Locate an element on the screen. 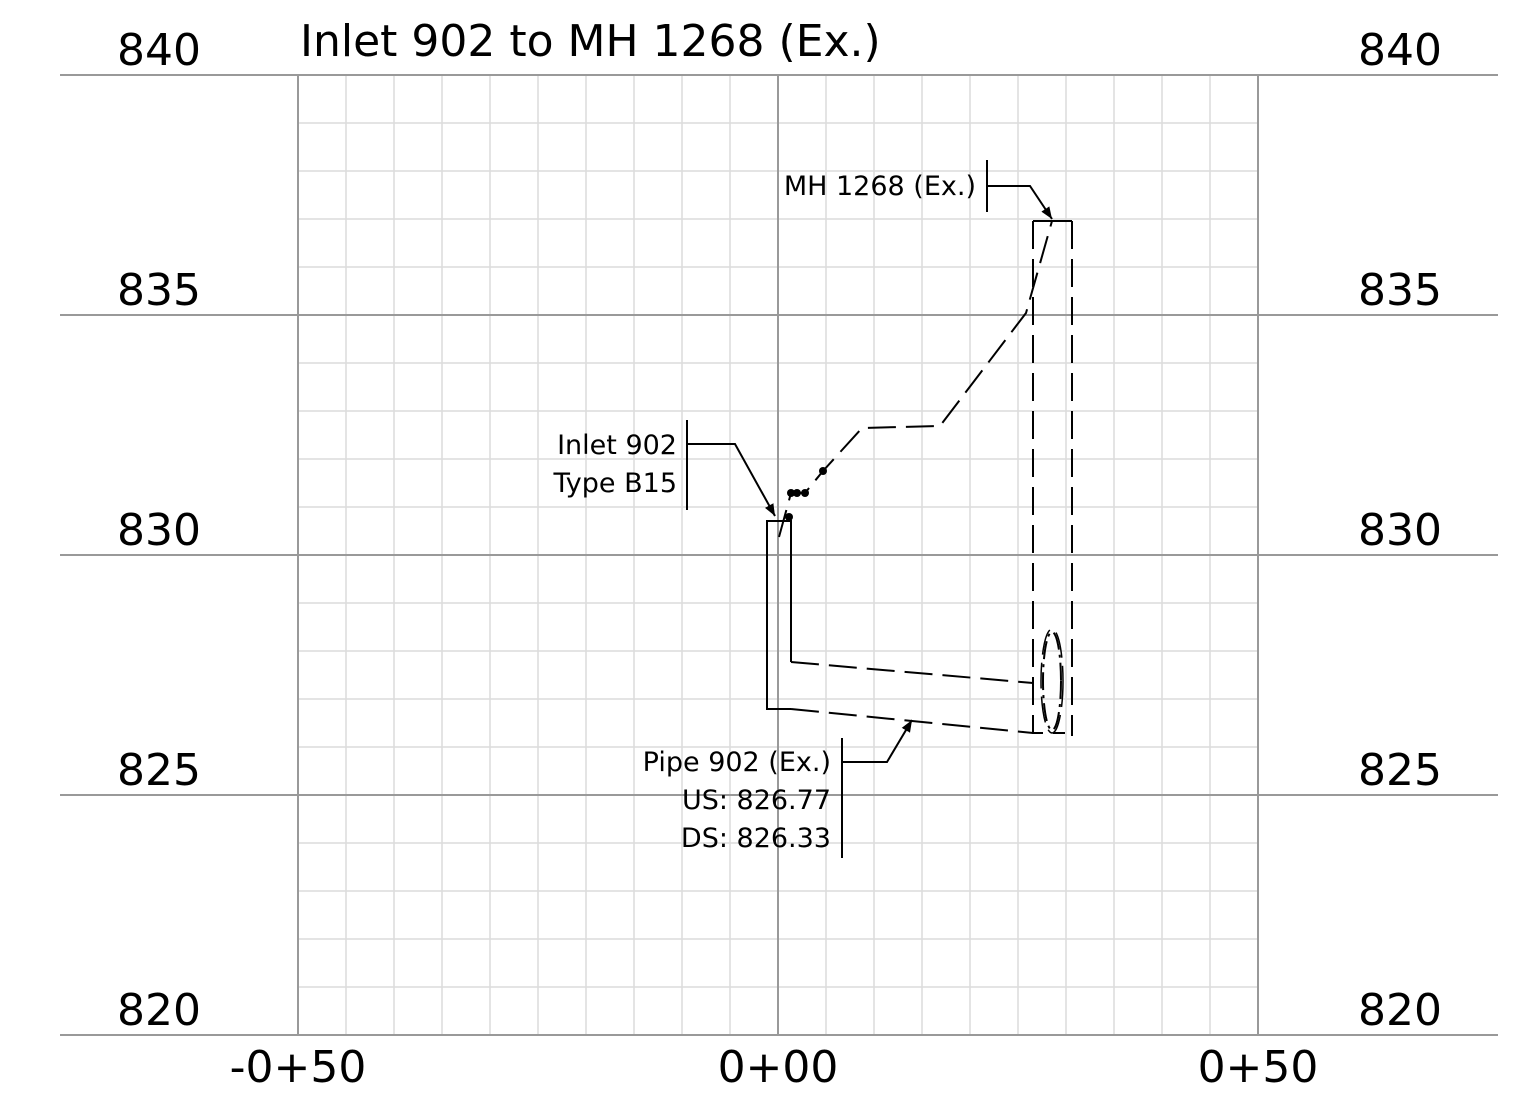  inlet-structure is located at coordinates (779, 615).